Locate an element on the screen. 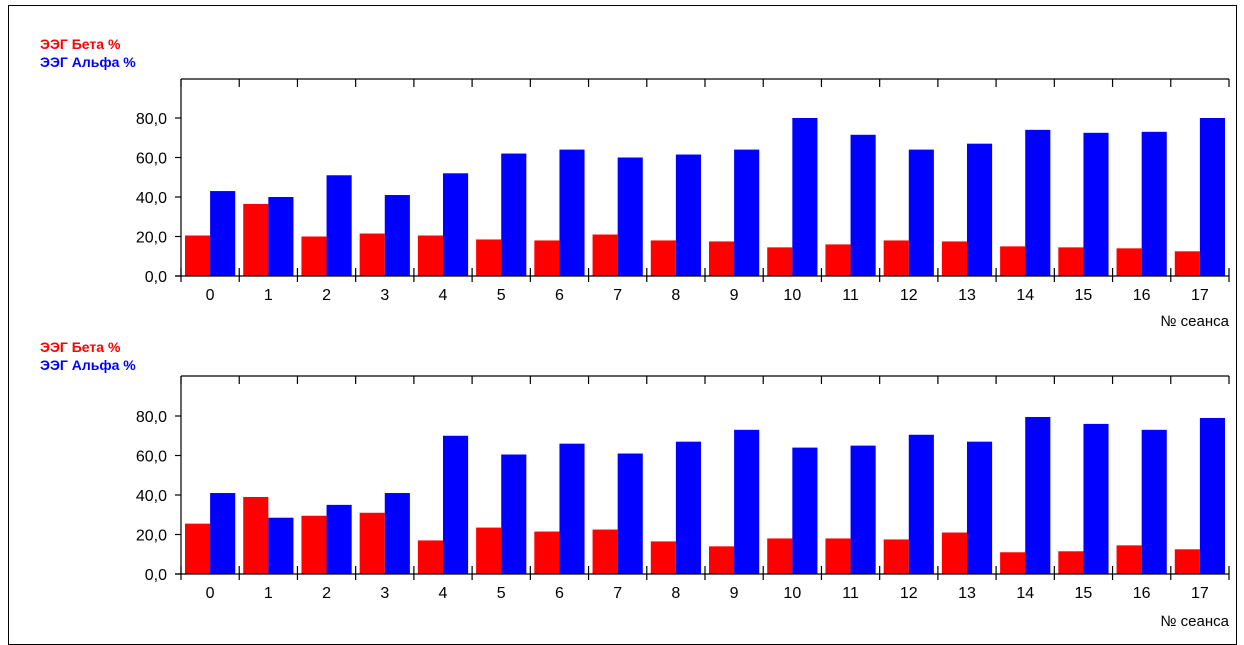 This screenshot has width=1244, height=645. x-tick-label: 4 is located at coordinates (443, 295).